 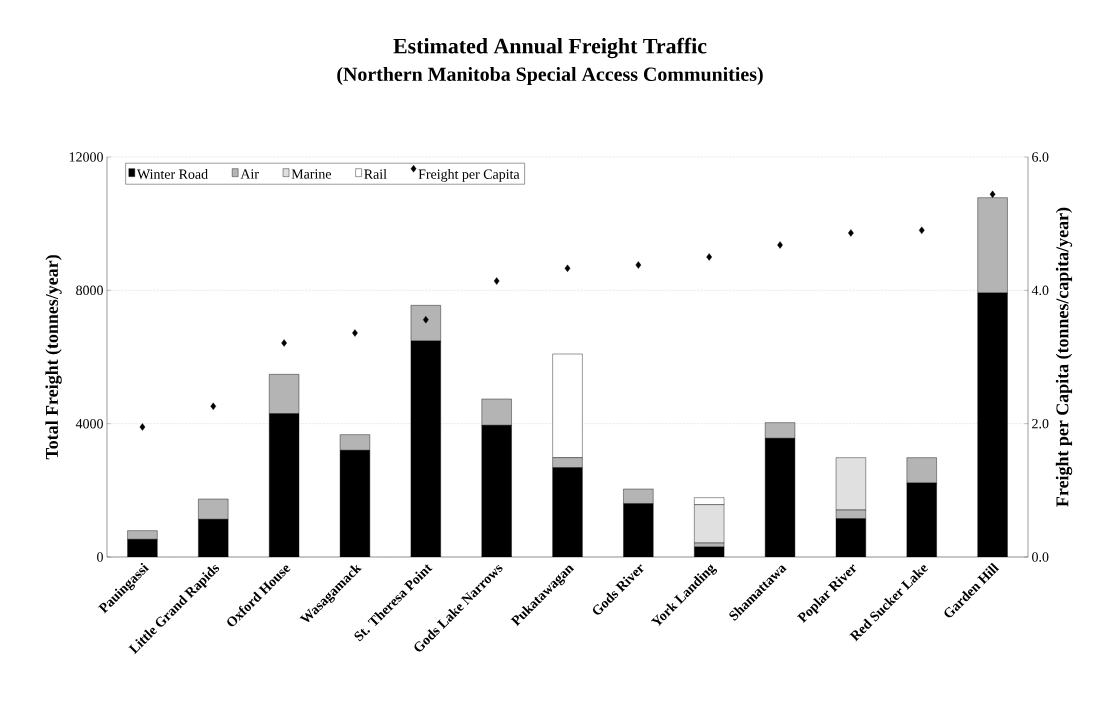 I want to click on legend-label: Marine, so click(x=311, y=174).